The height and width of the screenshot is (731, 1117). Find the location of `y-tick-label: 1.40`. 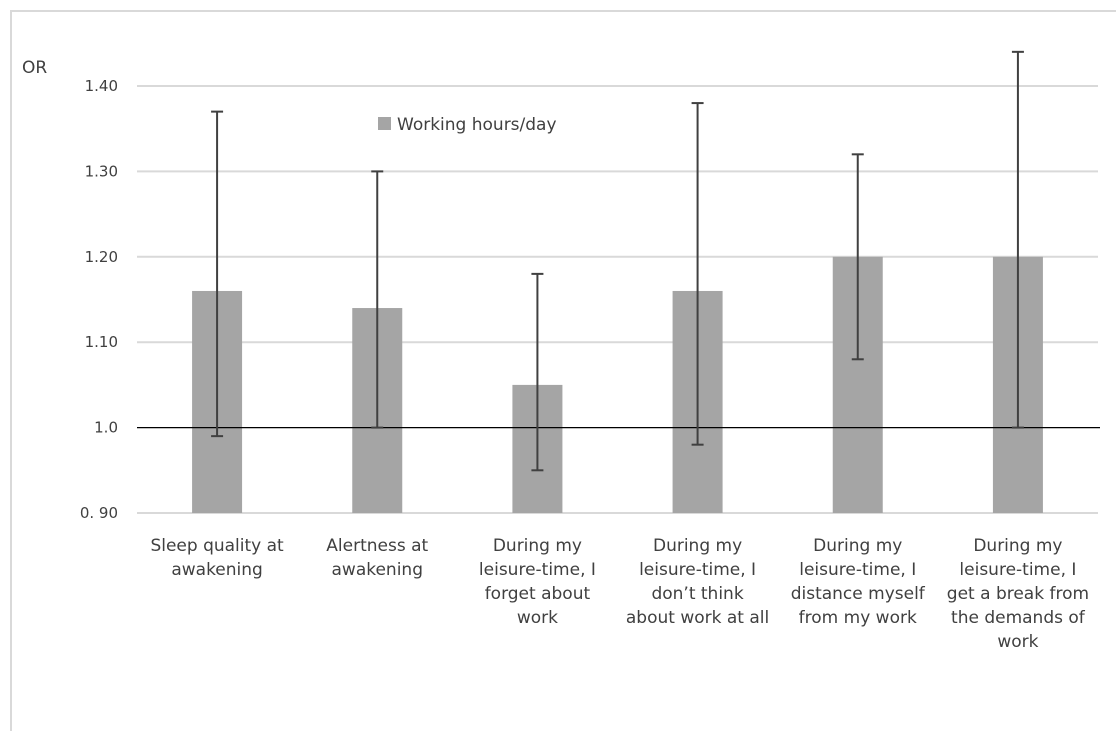

y-tick-label: 1.40 is located at coordinates (101, 86).